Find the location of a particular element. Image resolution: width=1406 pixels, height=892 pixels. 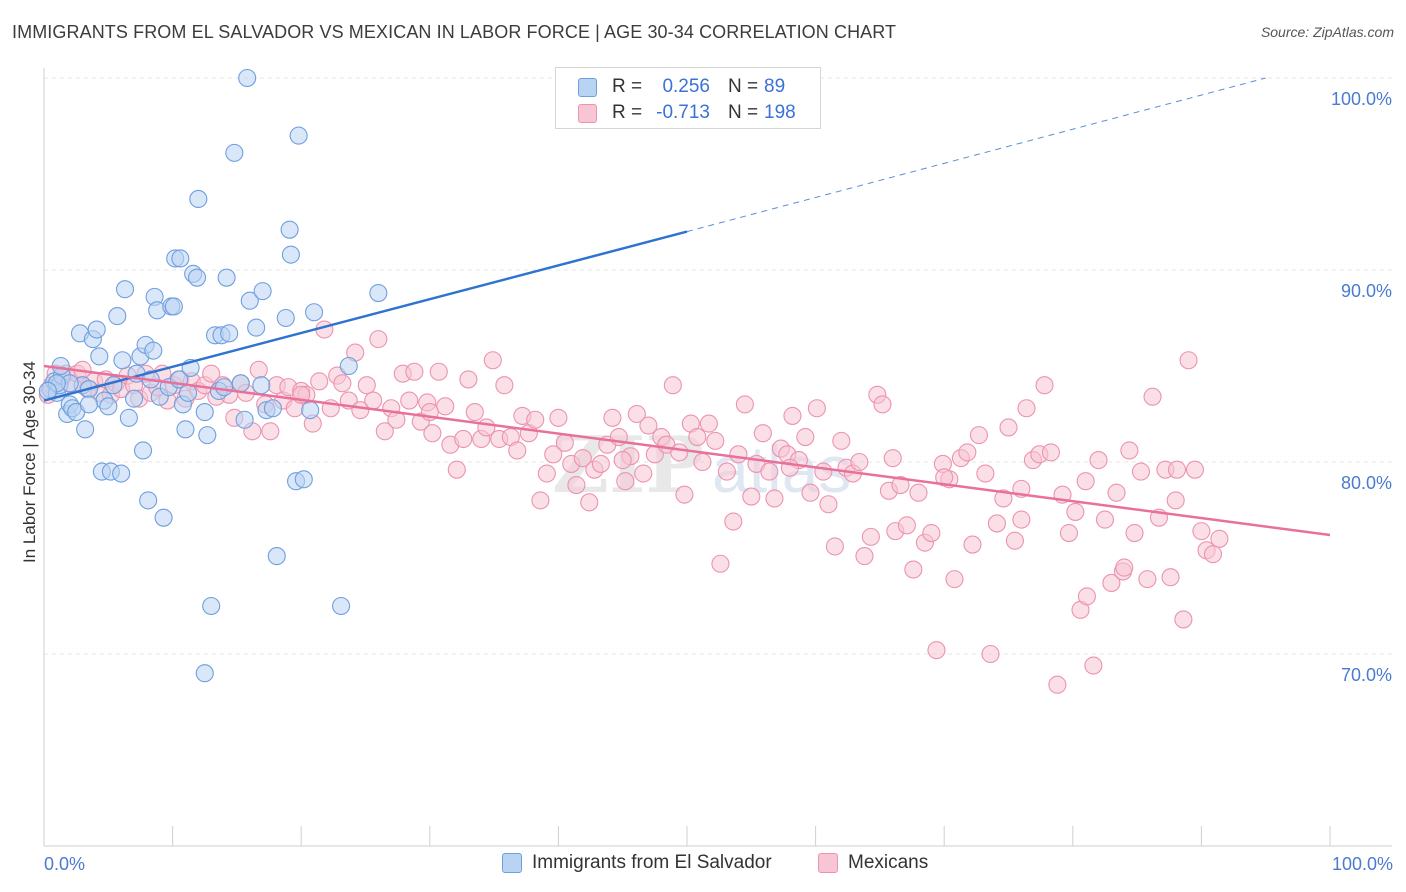

y-tick-label: 90.0% is located at coordinates (1366, 291).